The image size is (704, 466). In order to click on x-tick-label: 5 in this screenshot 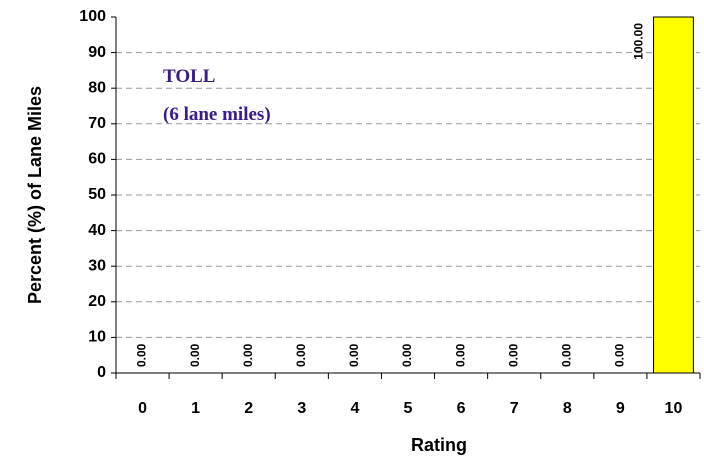, I will do `click(408, 408)`.